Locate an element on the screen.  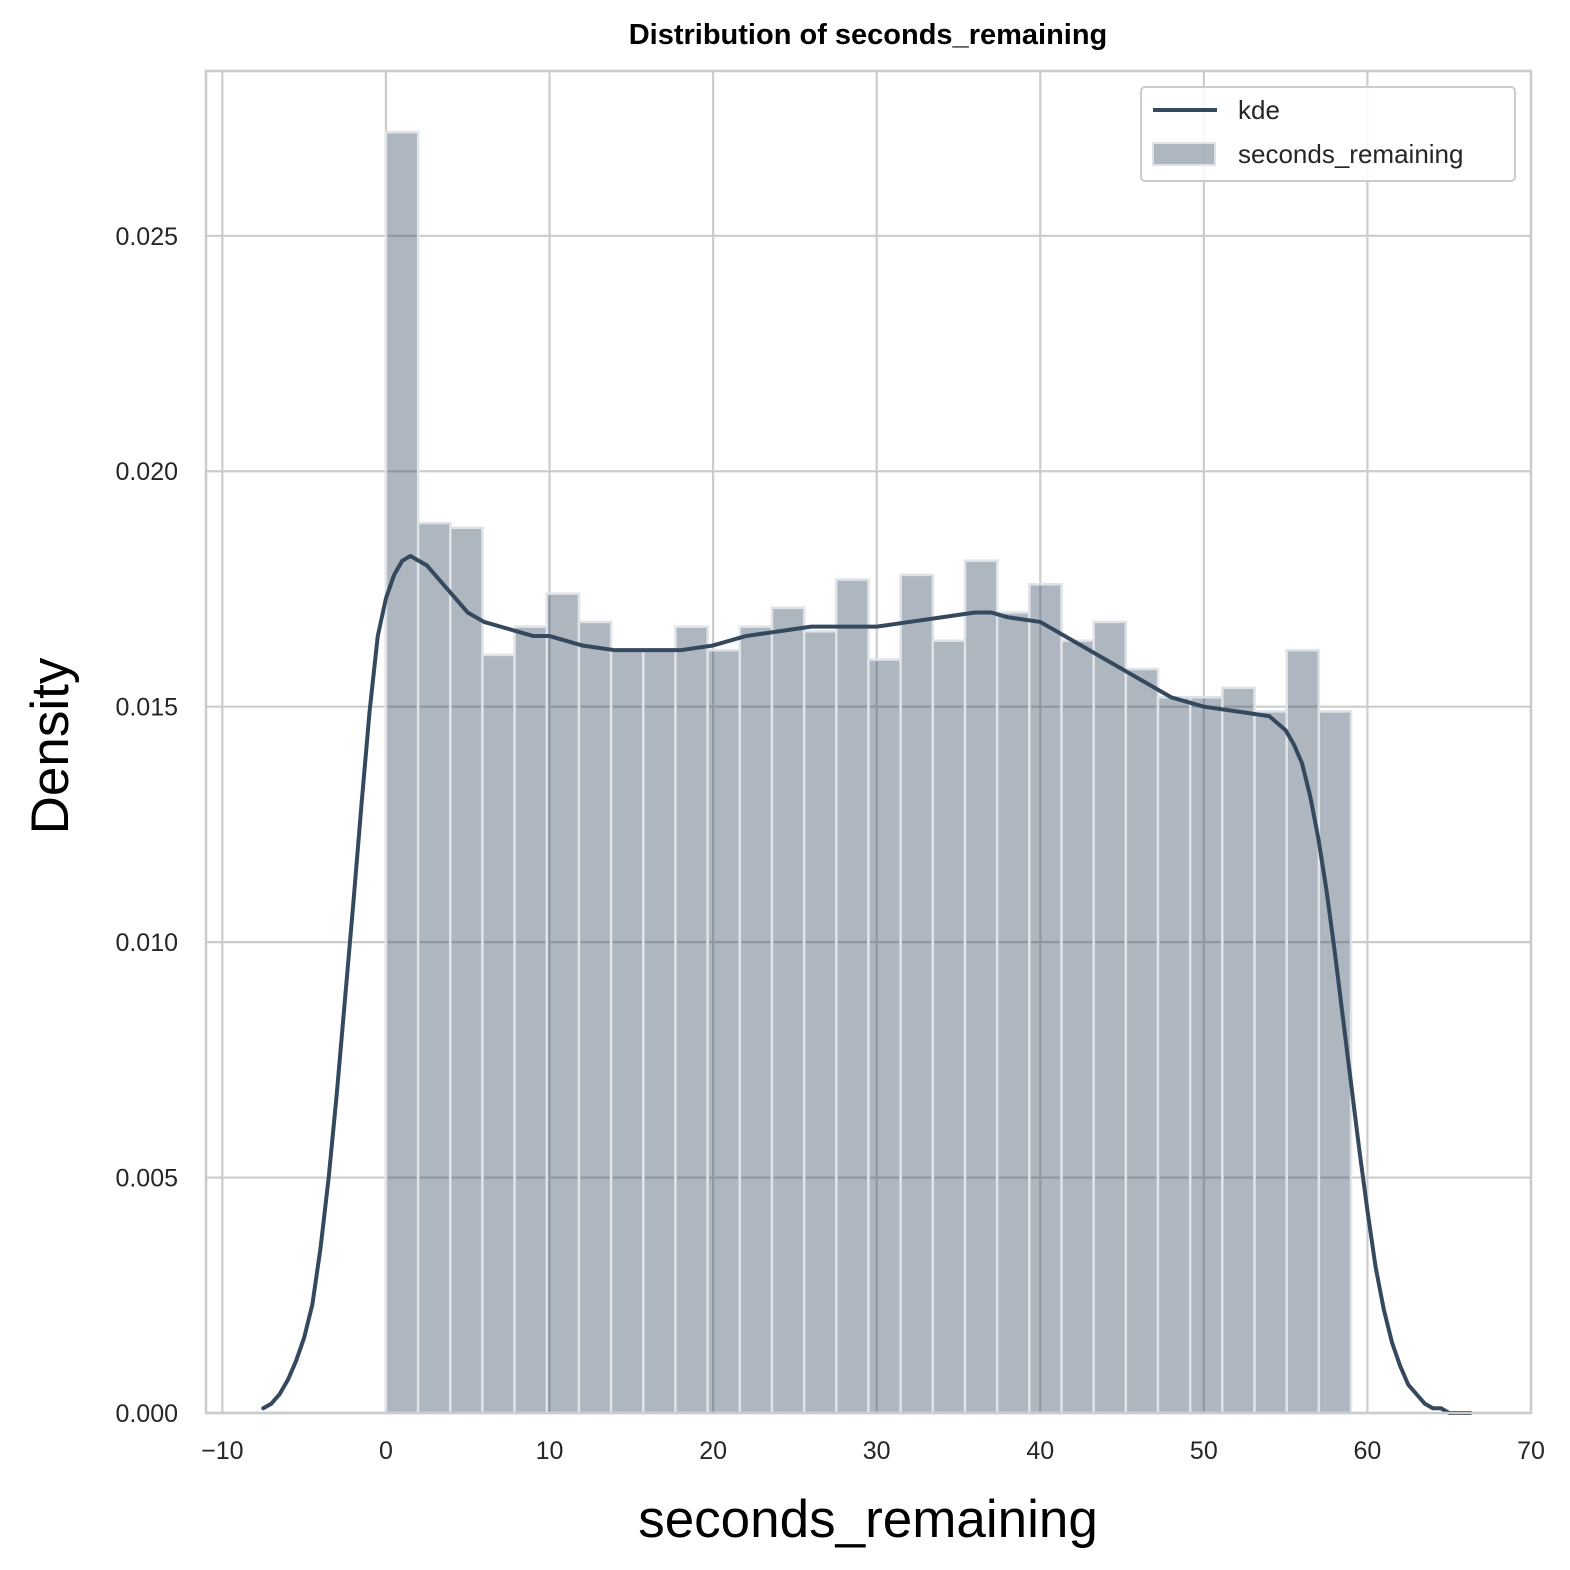
y-axis-label: Density is located at coordinates (50, 745).